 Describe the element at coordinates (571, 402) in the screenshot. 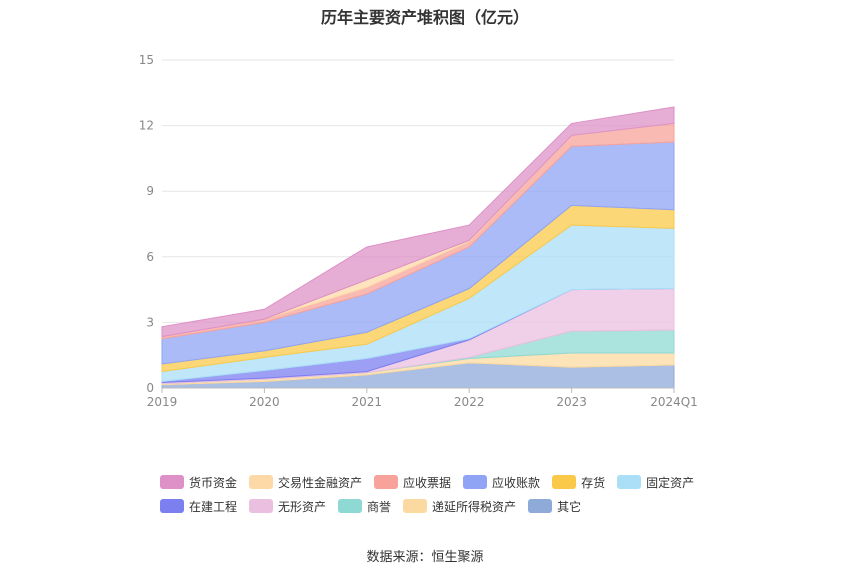

I see `x-tick-label: 2023` at that location.